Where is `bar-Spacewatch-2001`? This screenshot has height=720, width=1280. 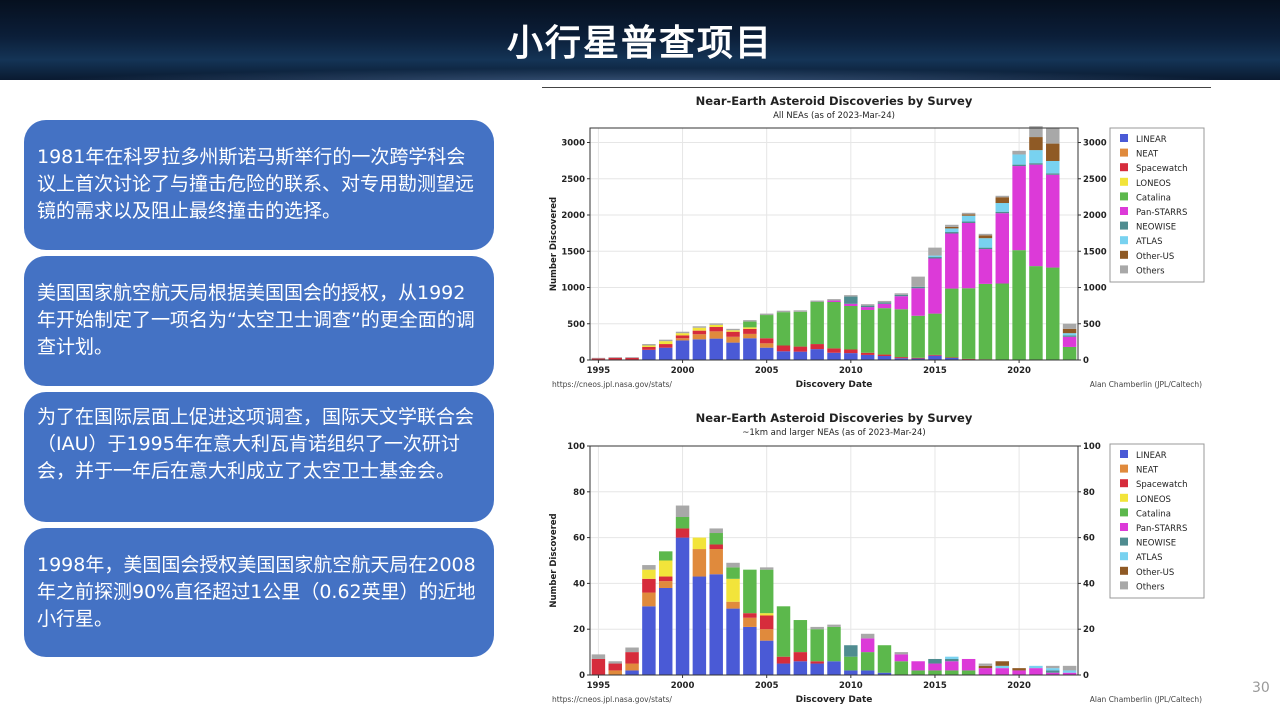
bar-Spacewatch-2001 is located at coordinates (699, 332).